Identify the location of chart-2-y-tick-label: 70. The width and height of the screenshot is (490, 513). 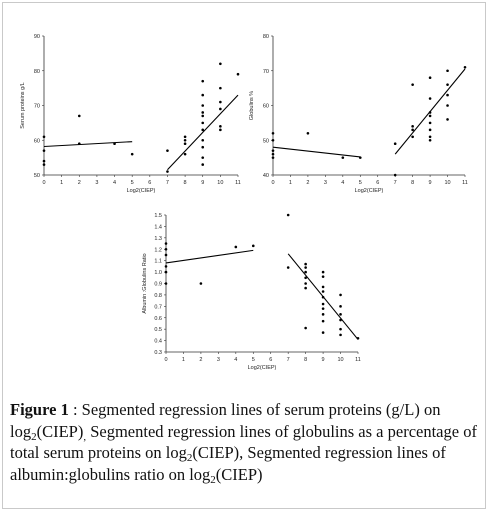
(266, 72).